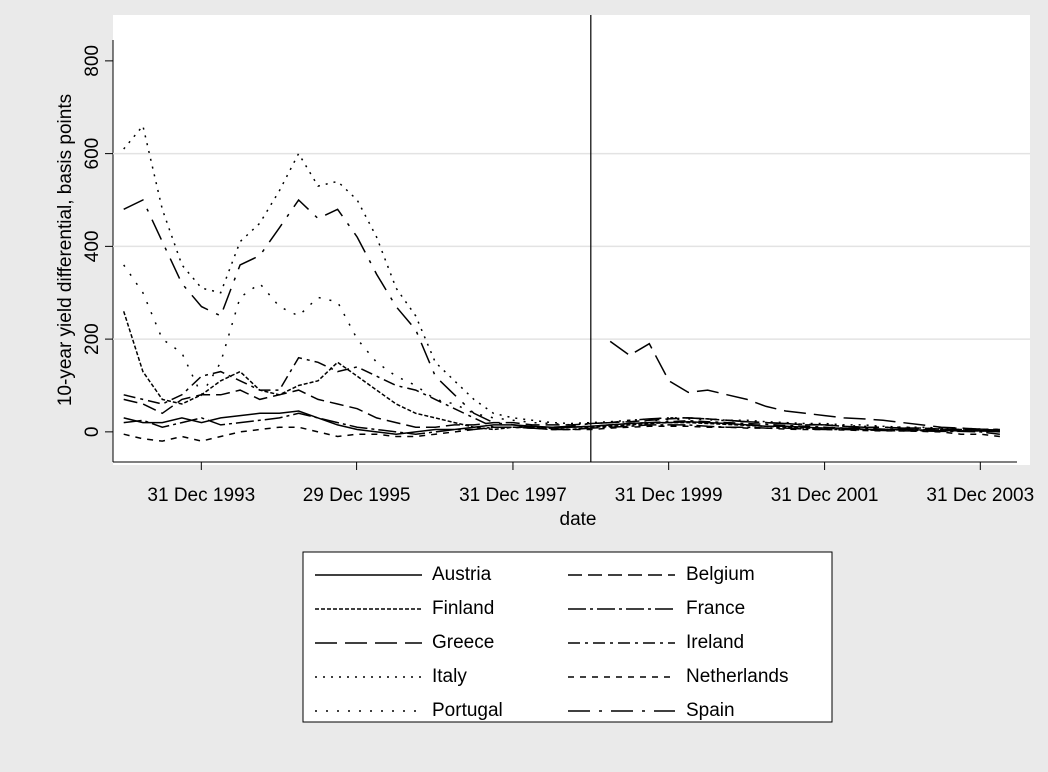  Describe the element at coordinates (715, 642) in the screenshot. I see `legend-label: Ireland` at that location.